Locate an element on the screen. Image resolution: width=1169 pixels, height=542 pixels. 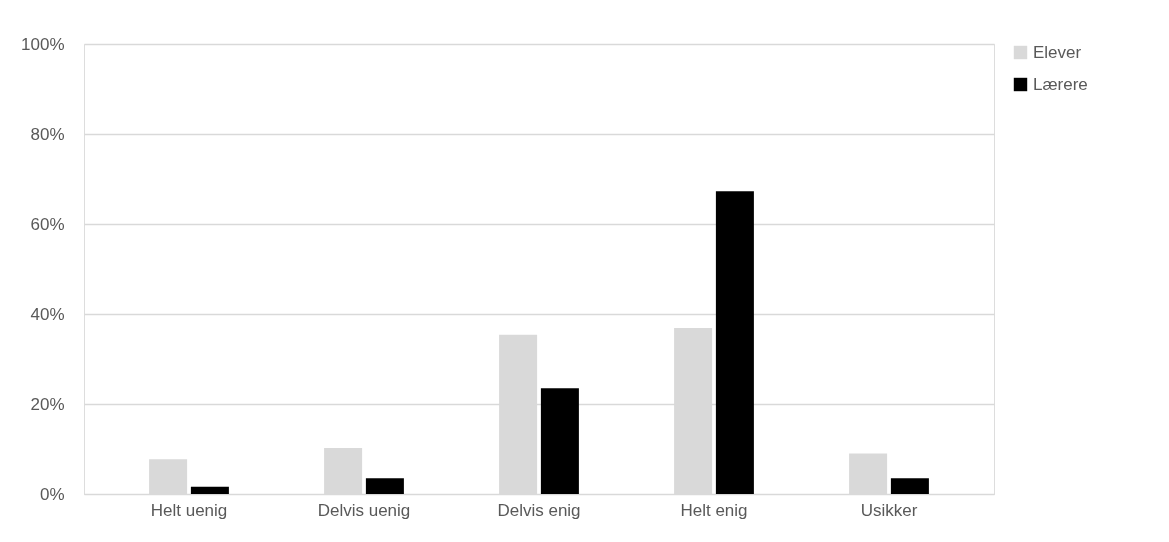
y-tick-label: 80% is located at coordinates (47, 134).